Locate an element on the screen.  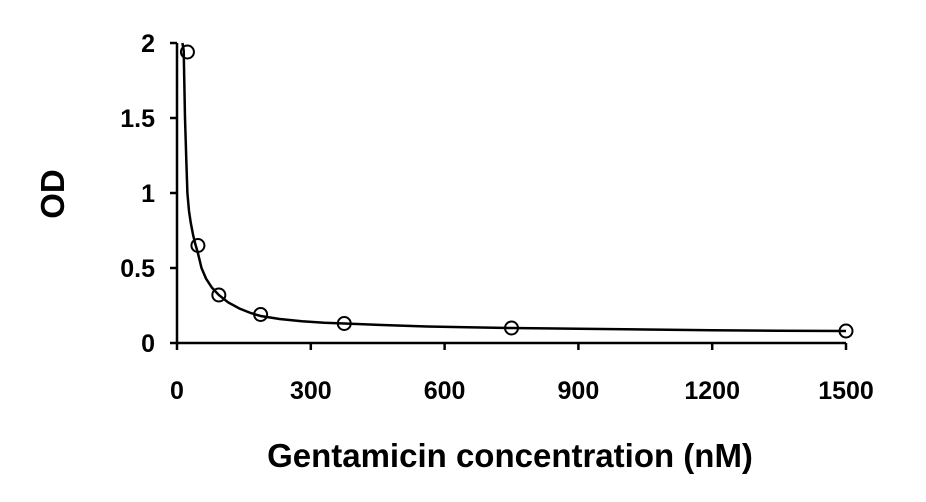
x-tick-label: 1500 is located at coordinates (846, 391).